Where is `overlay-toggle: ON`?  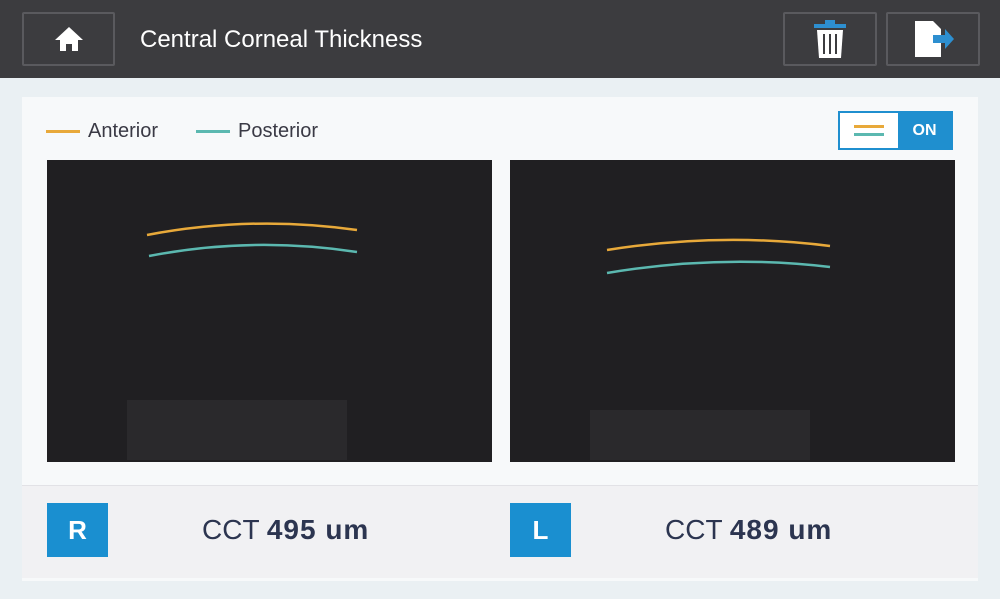
overlay-toggle: ON is located at coordinates (895, 130).